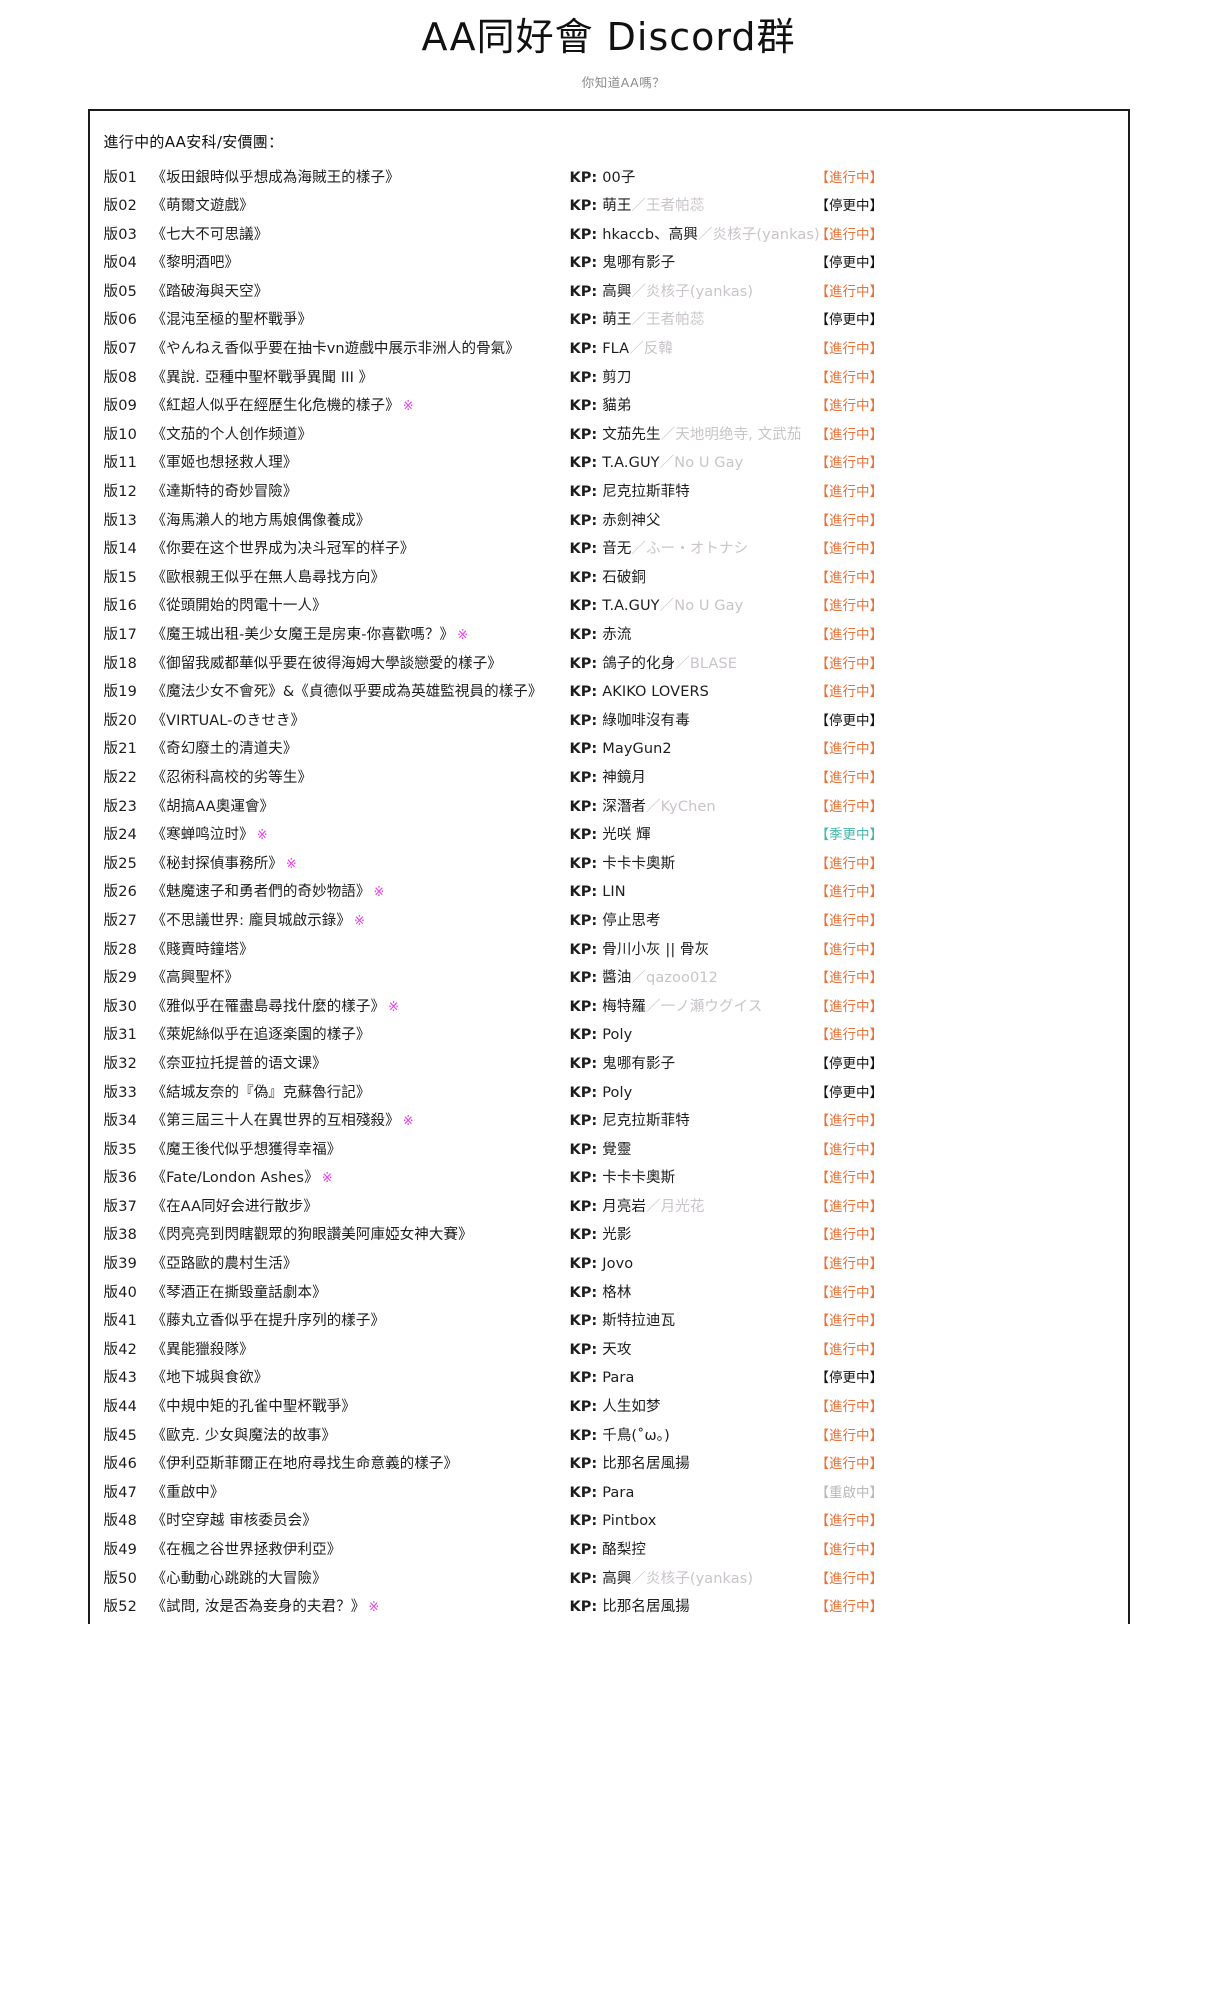 The width and height of the screenshot is (1217, 2000). What do you see at coordinates (609, 780) in the screenshot?
I see `table-row: 版22 《忍術科高校的劣等生》 KP: 神鏡月 【進行中】` at bounding box center [609, 780].